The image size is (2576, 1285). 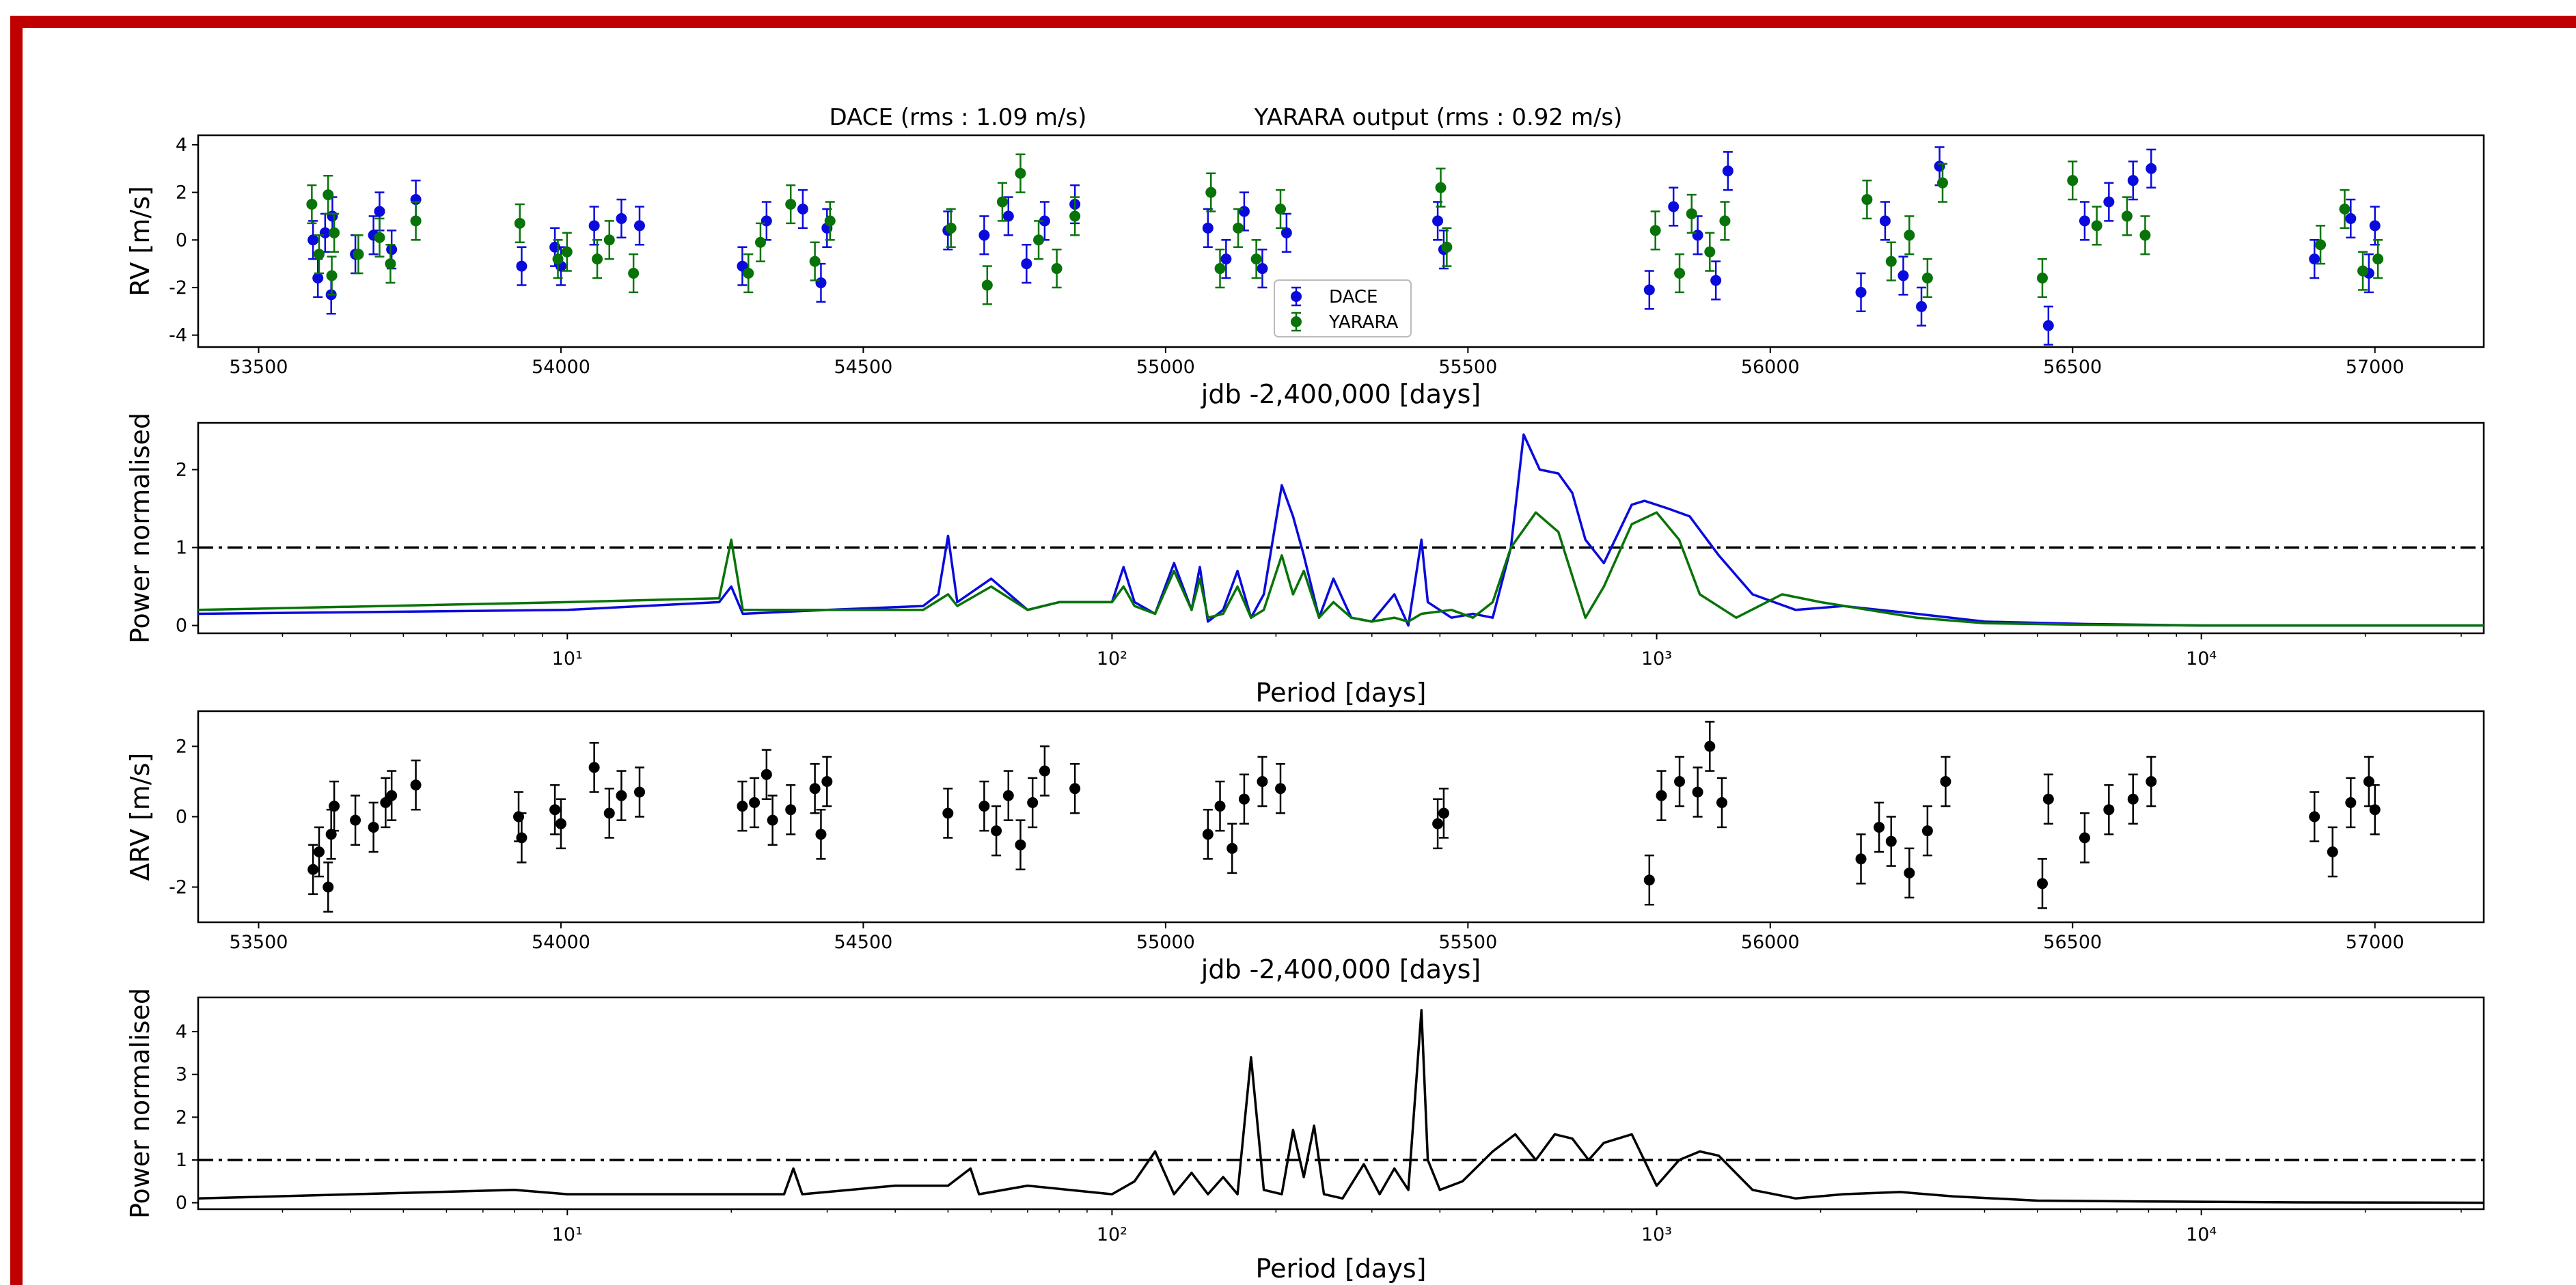 I want to click on legend: DACE YARARA, so click(x=1343, y=308).